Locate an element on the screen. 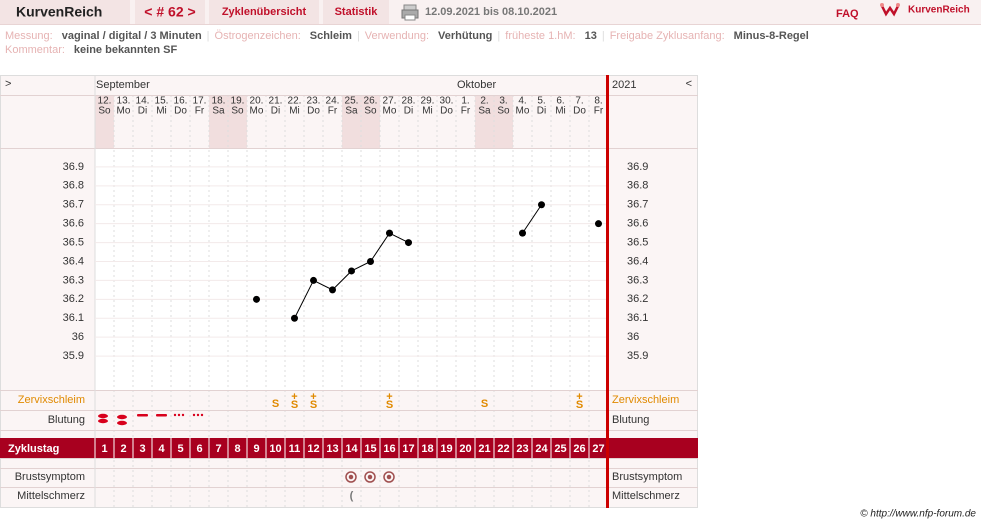  date-label: 29. is located at coordinates (428, 101).